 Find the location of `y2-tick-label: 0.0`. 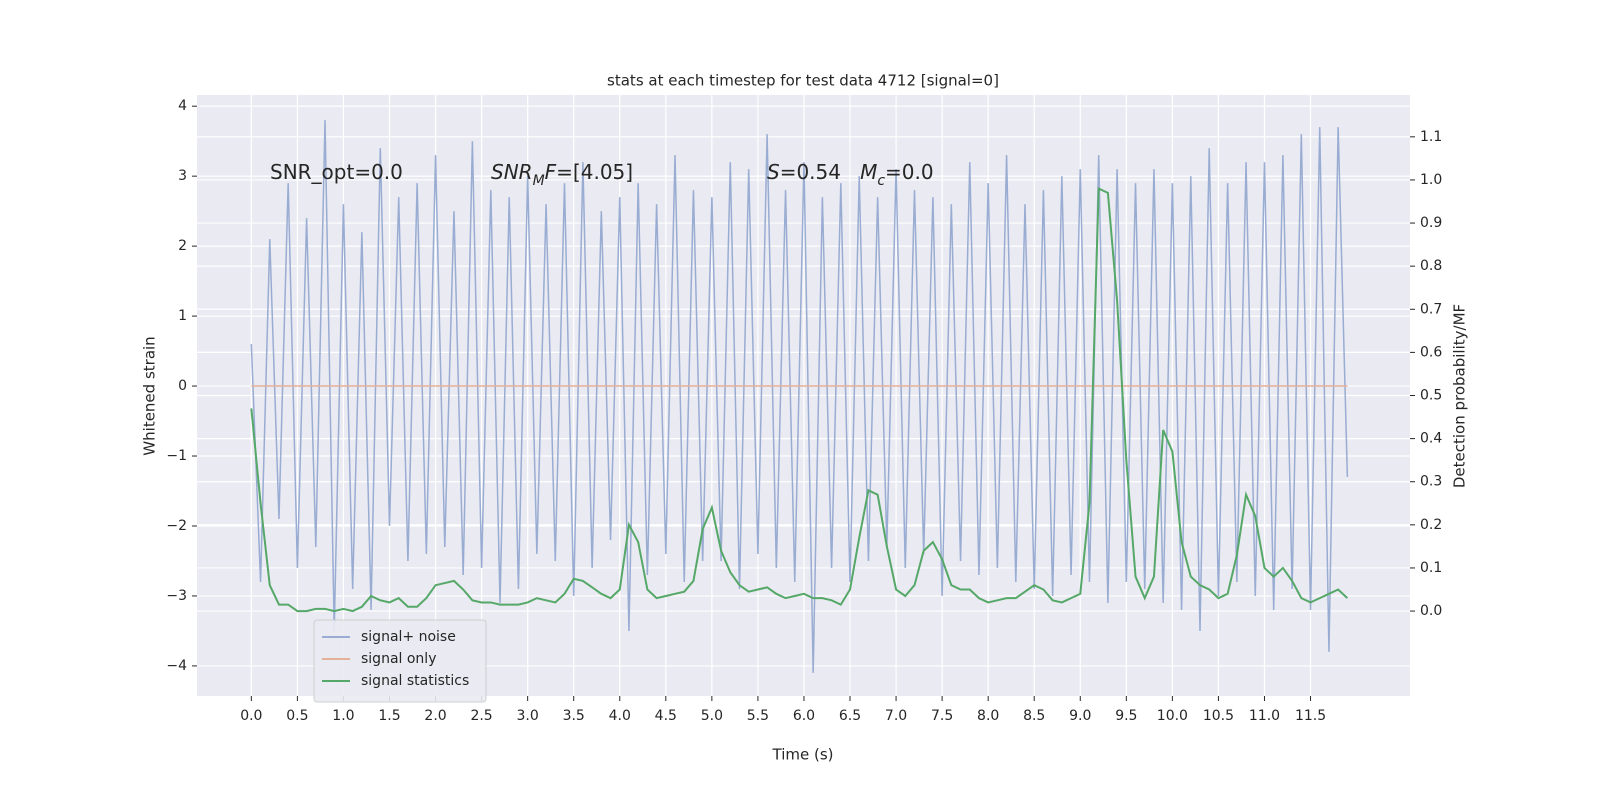

y2-tick-label: 0.0 is located at coordinates (1431, 611).